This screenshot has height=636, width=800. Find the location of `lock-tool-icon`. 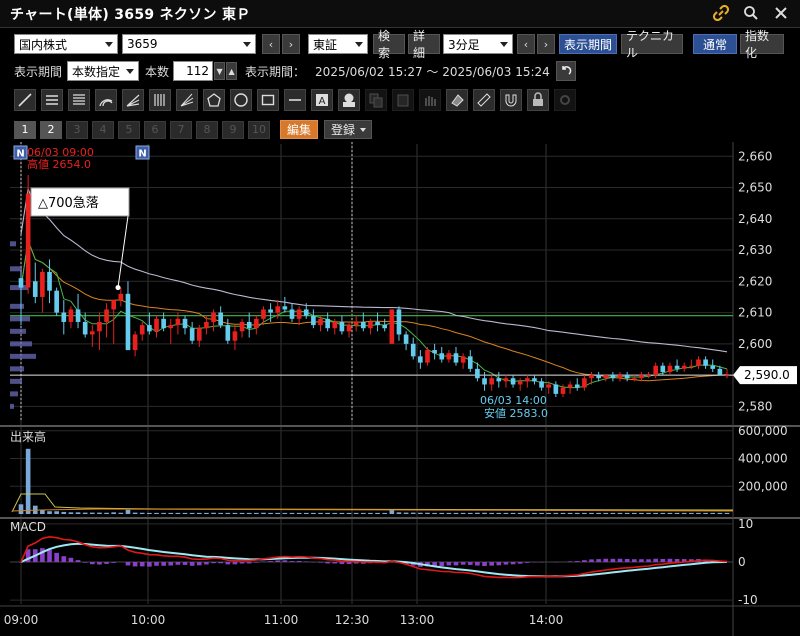

lock-tool-icon is located at coordinates (538, 100).